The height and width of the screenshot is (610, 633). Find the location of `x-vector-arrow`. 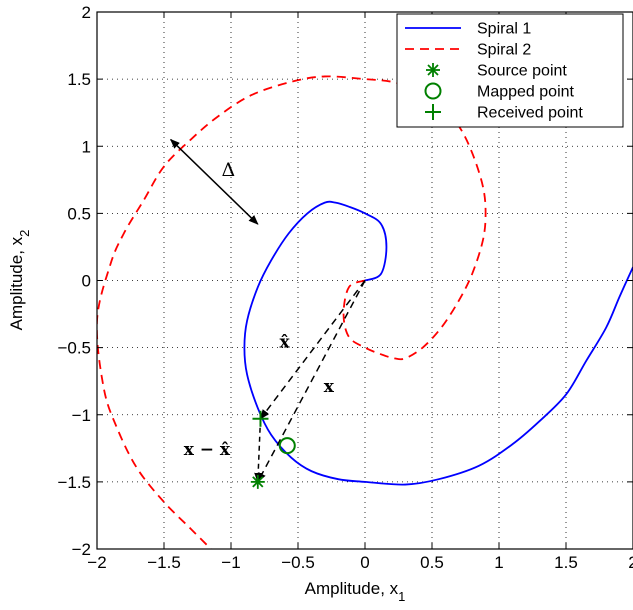

x-vector-arrow is located at coordinates (311, 381).